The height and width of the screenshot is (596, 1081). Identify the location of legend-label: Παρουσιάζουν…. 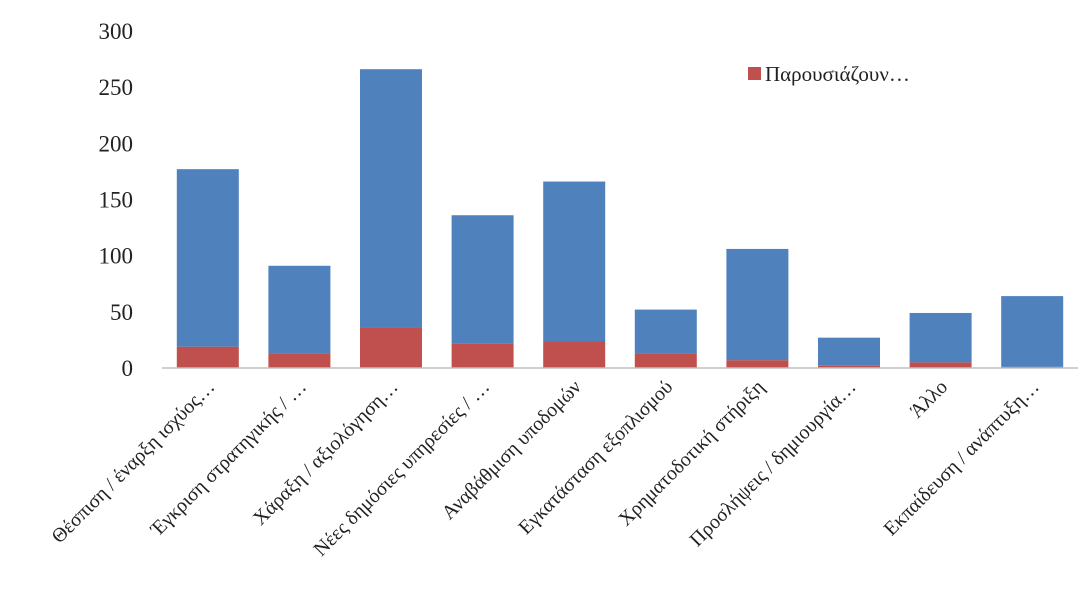
(837, 74).